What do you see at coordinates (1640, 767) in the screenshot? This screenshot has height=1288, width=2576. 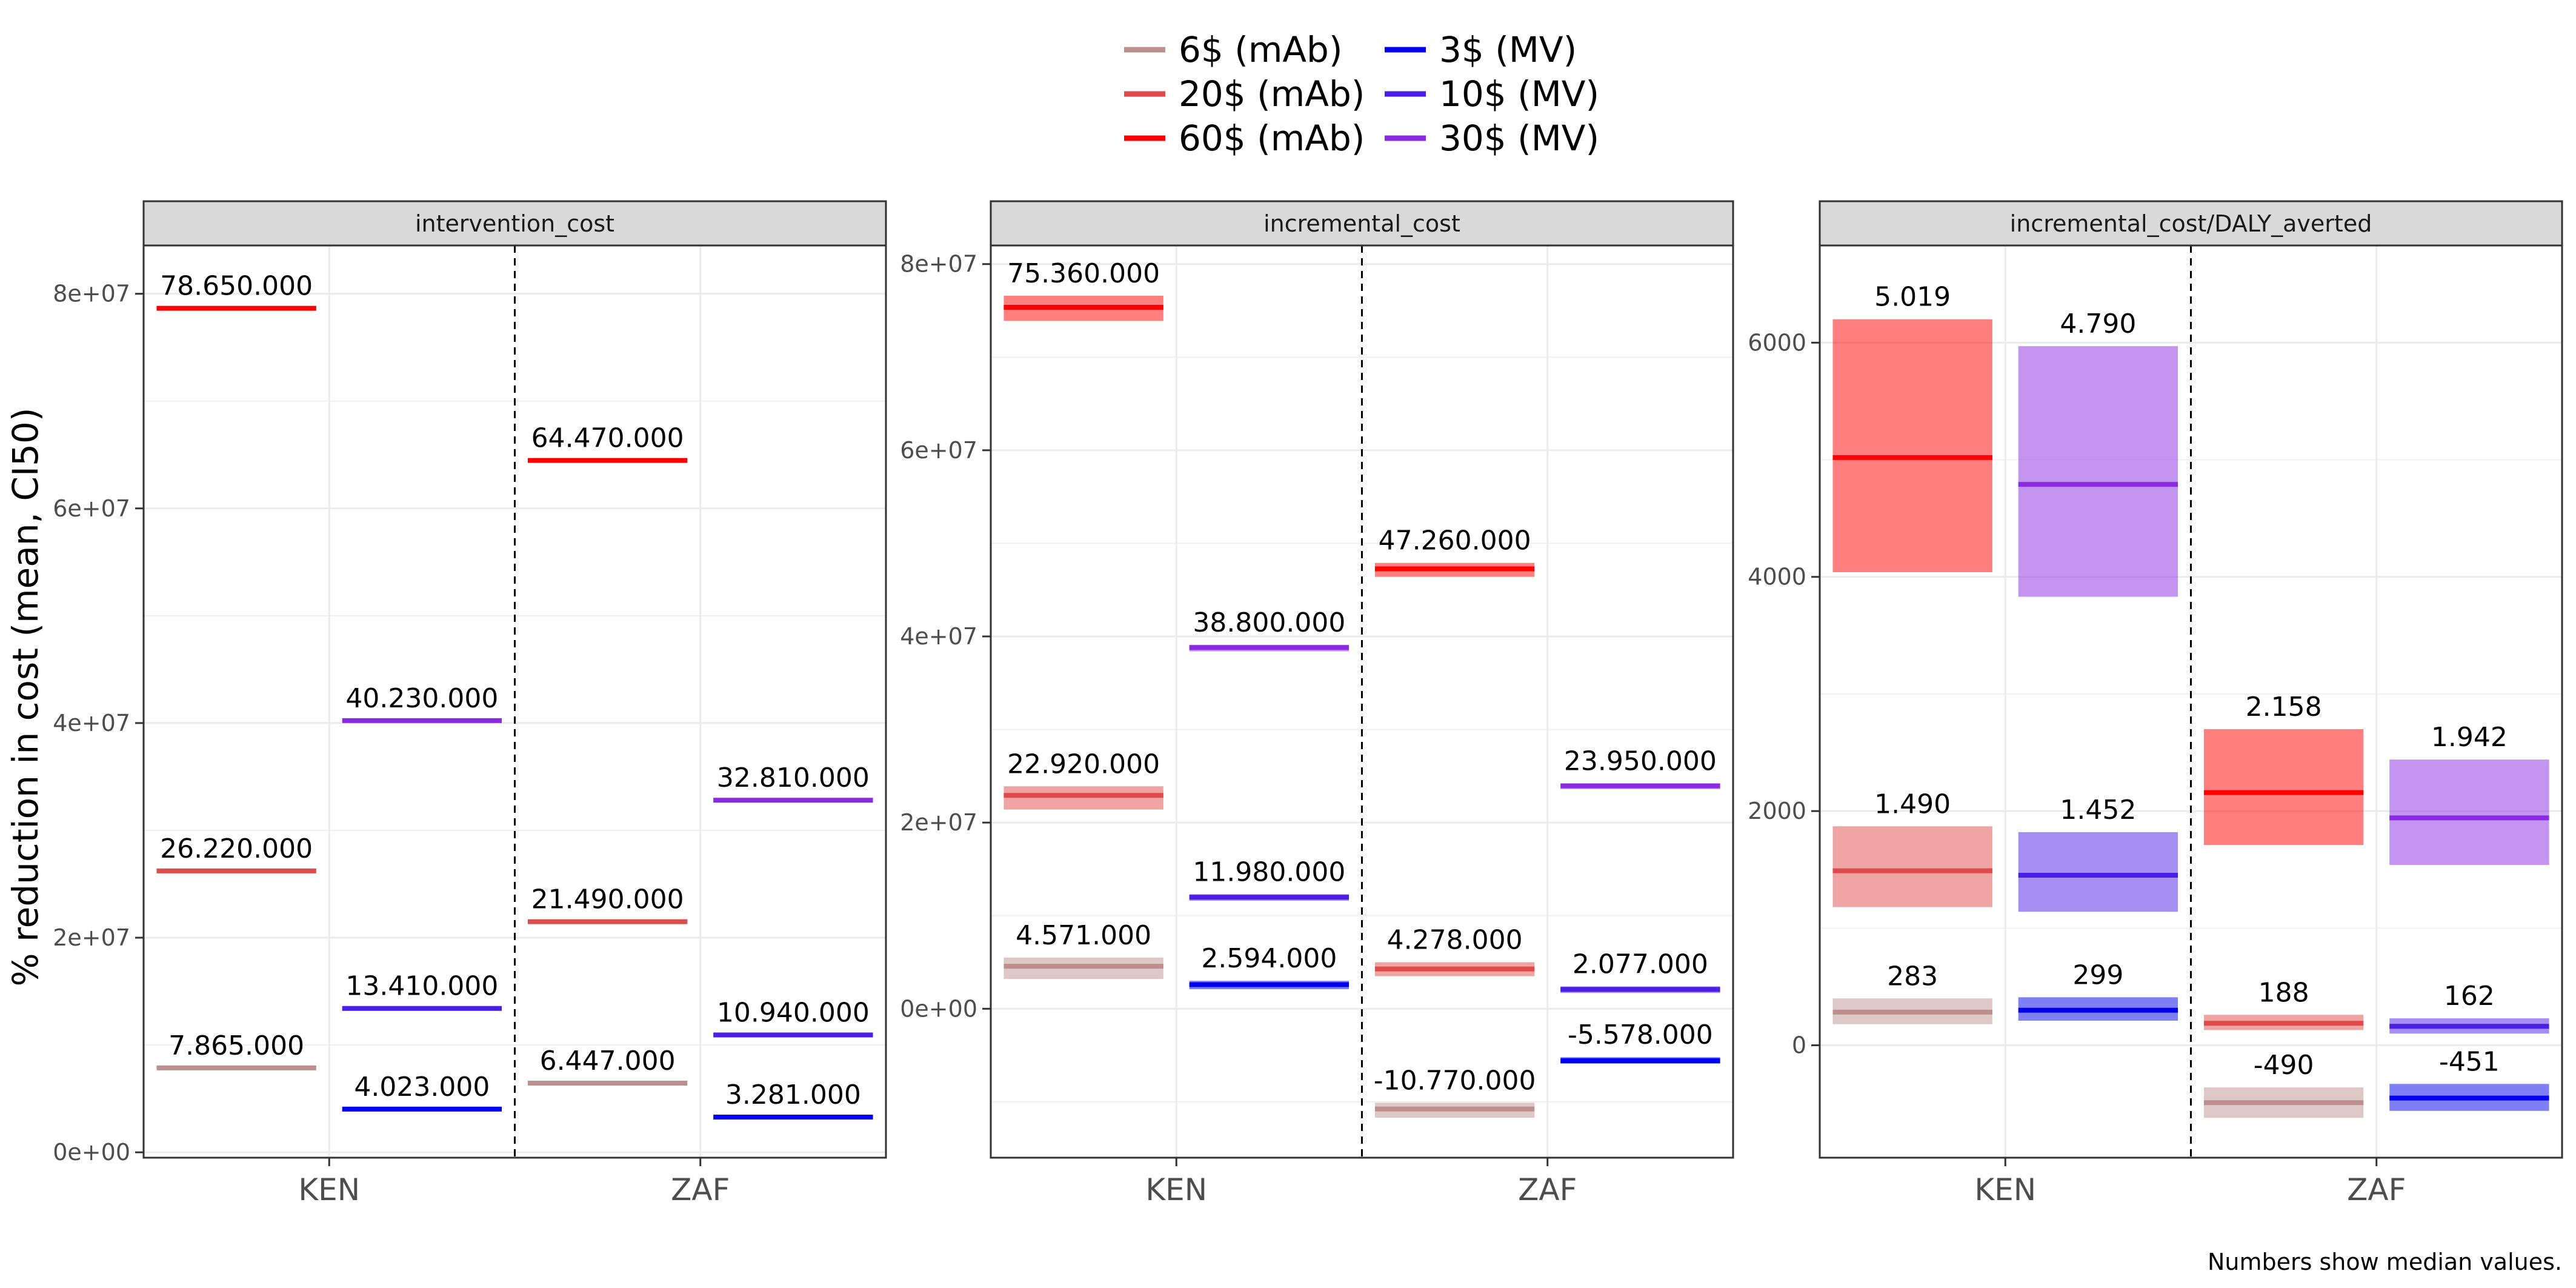 I see `crossbar-zaf-30-mv: 23.950.000` at bounding box center [1640, 767].